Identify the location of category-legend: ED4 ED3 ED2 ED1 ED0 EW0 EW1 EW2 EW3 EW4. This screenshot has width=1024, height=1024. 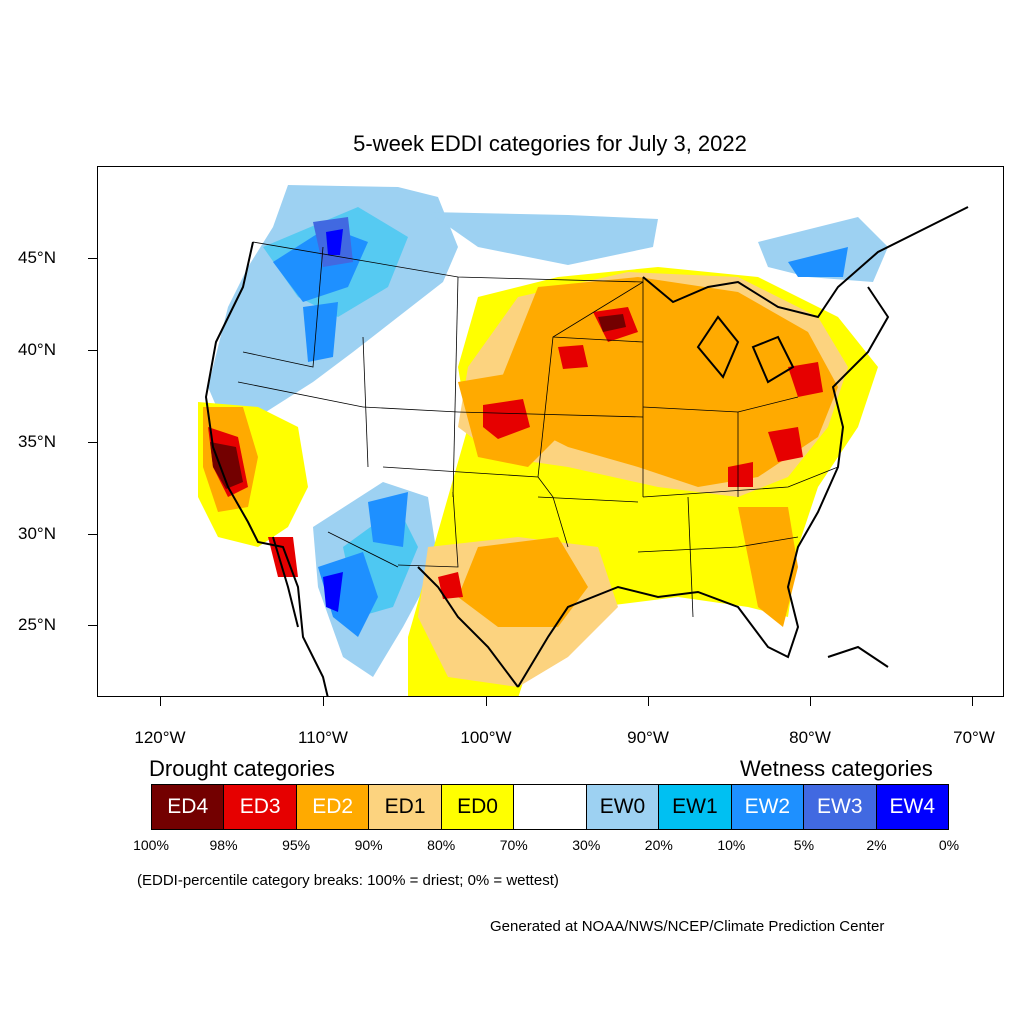
(550, 807).